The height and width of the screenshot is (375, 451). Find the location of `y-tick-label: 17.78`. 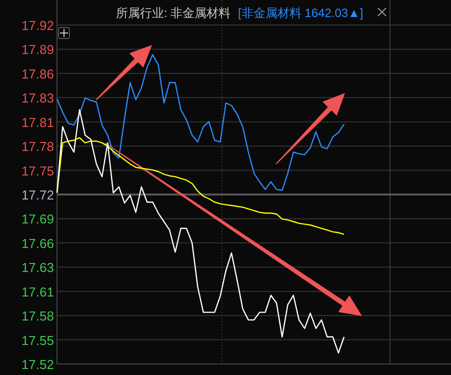

y-tick-label: 17.78 is located at coordinates (37, 146).